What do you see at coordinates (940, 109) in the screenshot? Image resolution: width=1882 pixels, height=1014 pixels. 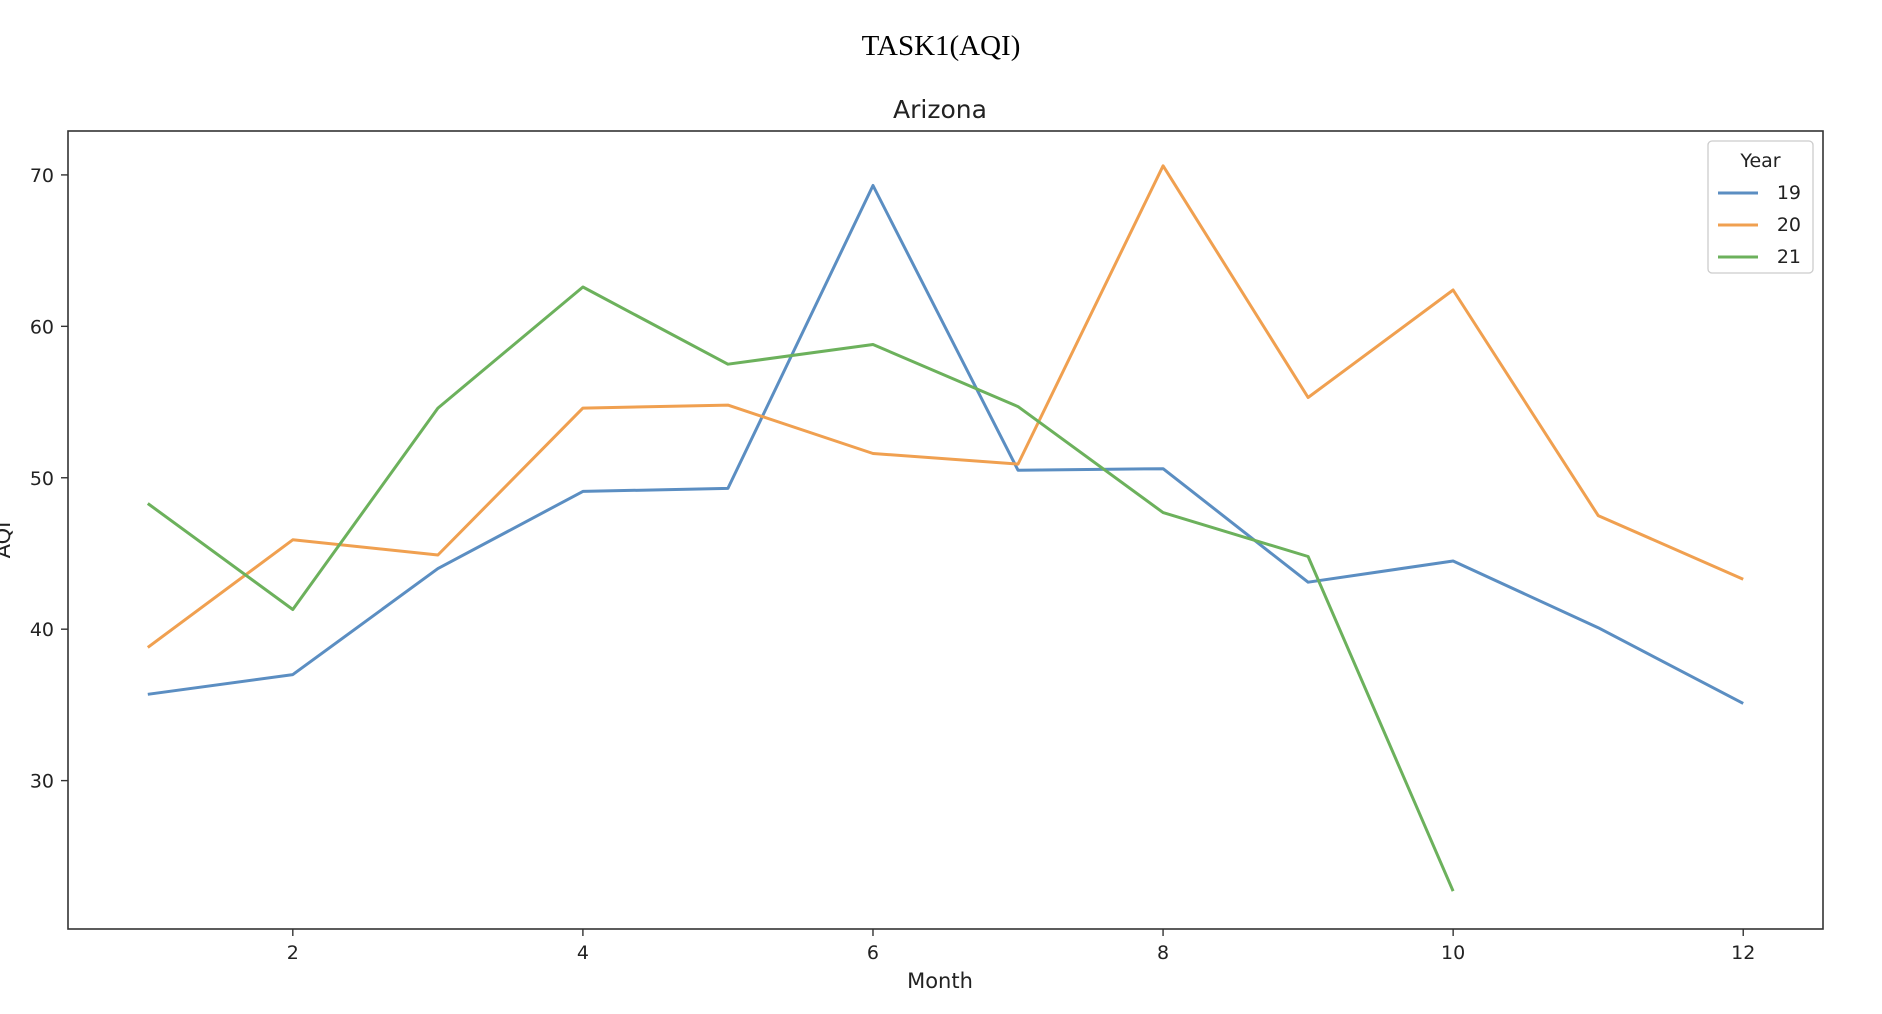 I see `chart-title: Arizona` at bounding box center [940, 109].